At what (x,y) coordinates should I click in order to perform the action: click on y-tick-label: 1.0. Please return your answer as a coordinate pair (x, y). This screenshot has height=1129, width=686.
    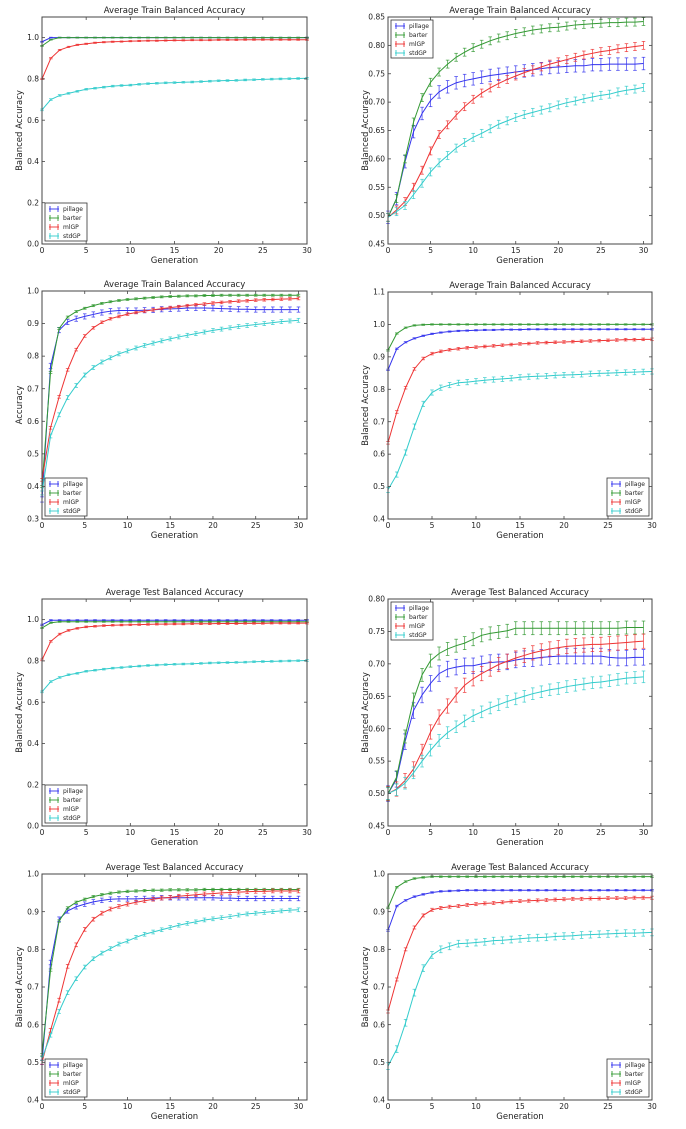
    Looking at the image, I should click on (33, 619).